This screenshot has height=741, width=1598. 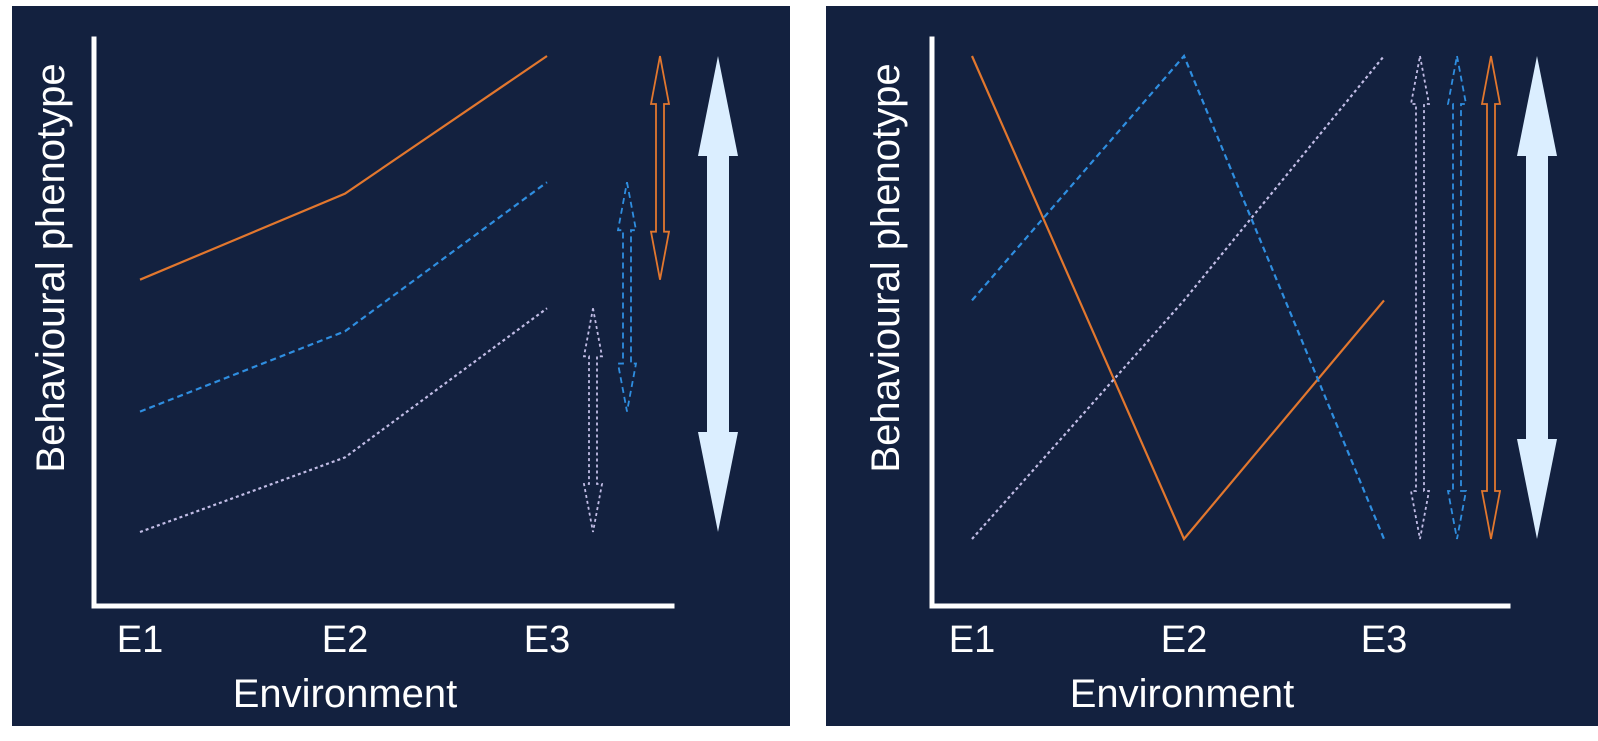 I want to click on left-series-line-dashed, so click(x=343, y=297).